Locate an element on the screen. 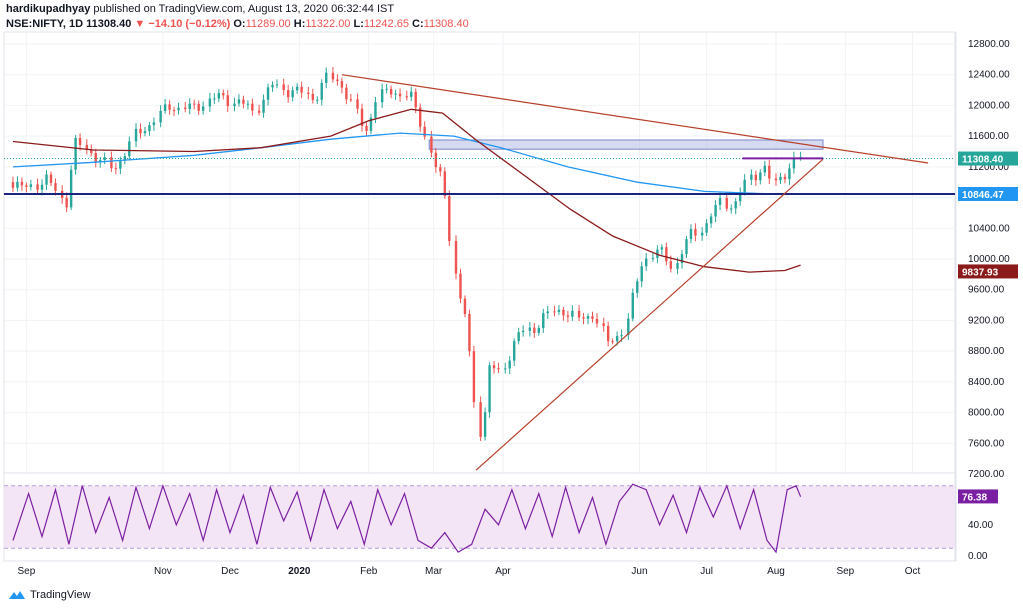 The height and width of the screenshot is (610, 1023). x-tick-label: Mar is located at coordinates (434, 571).